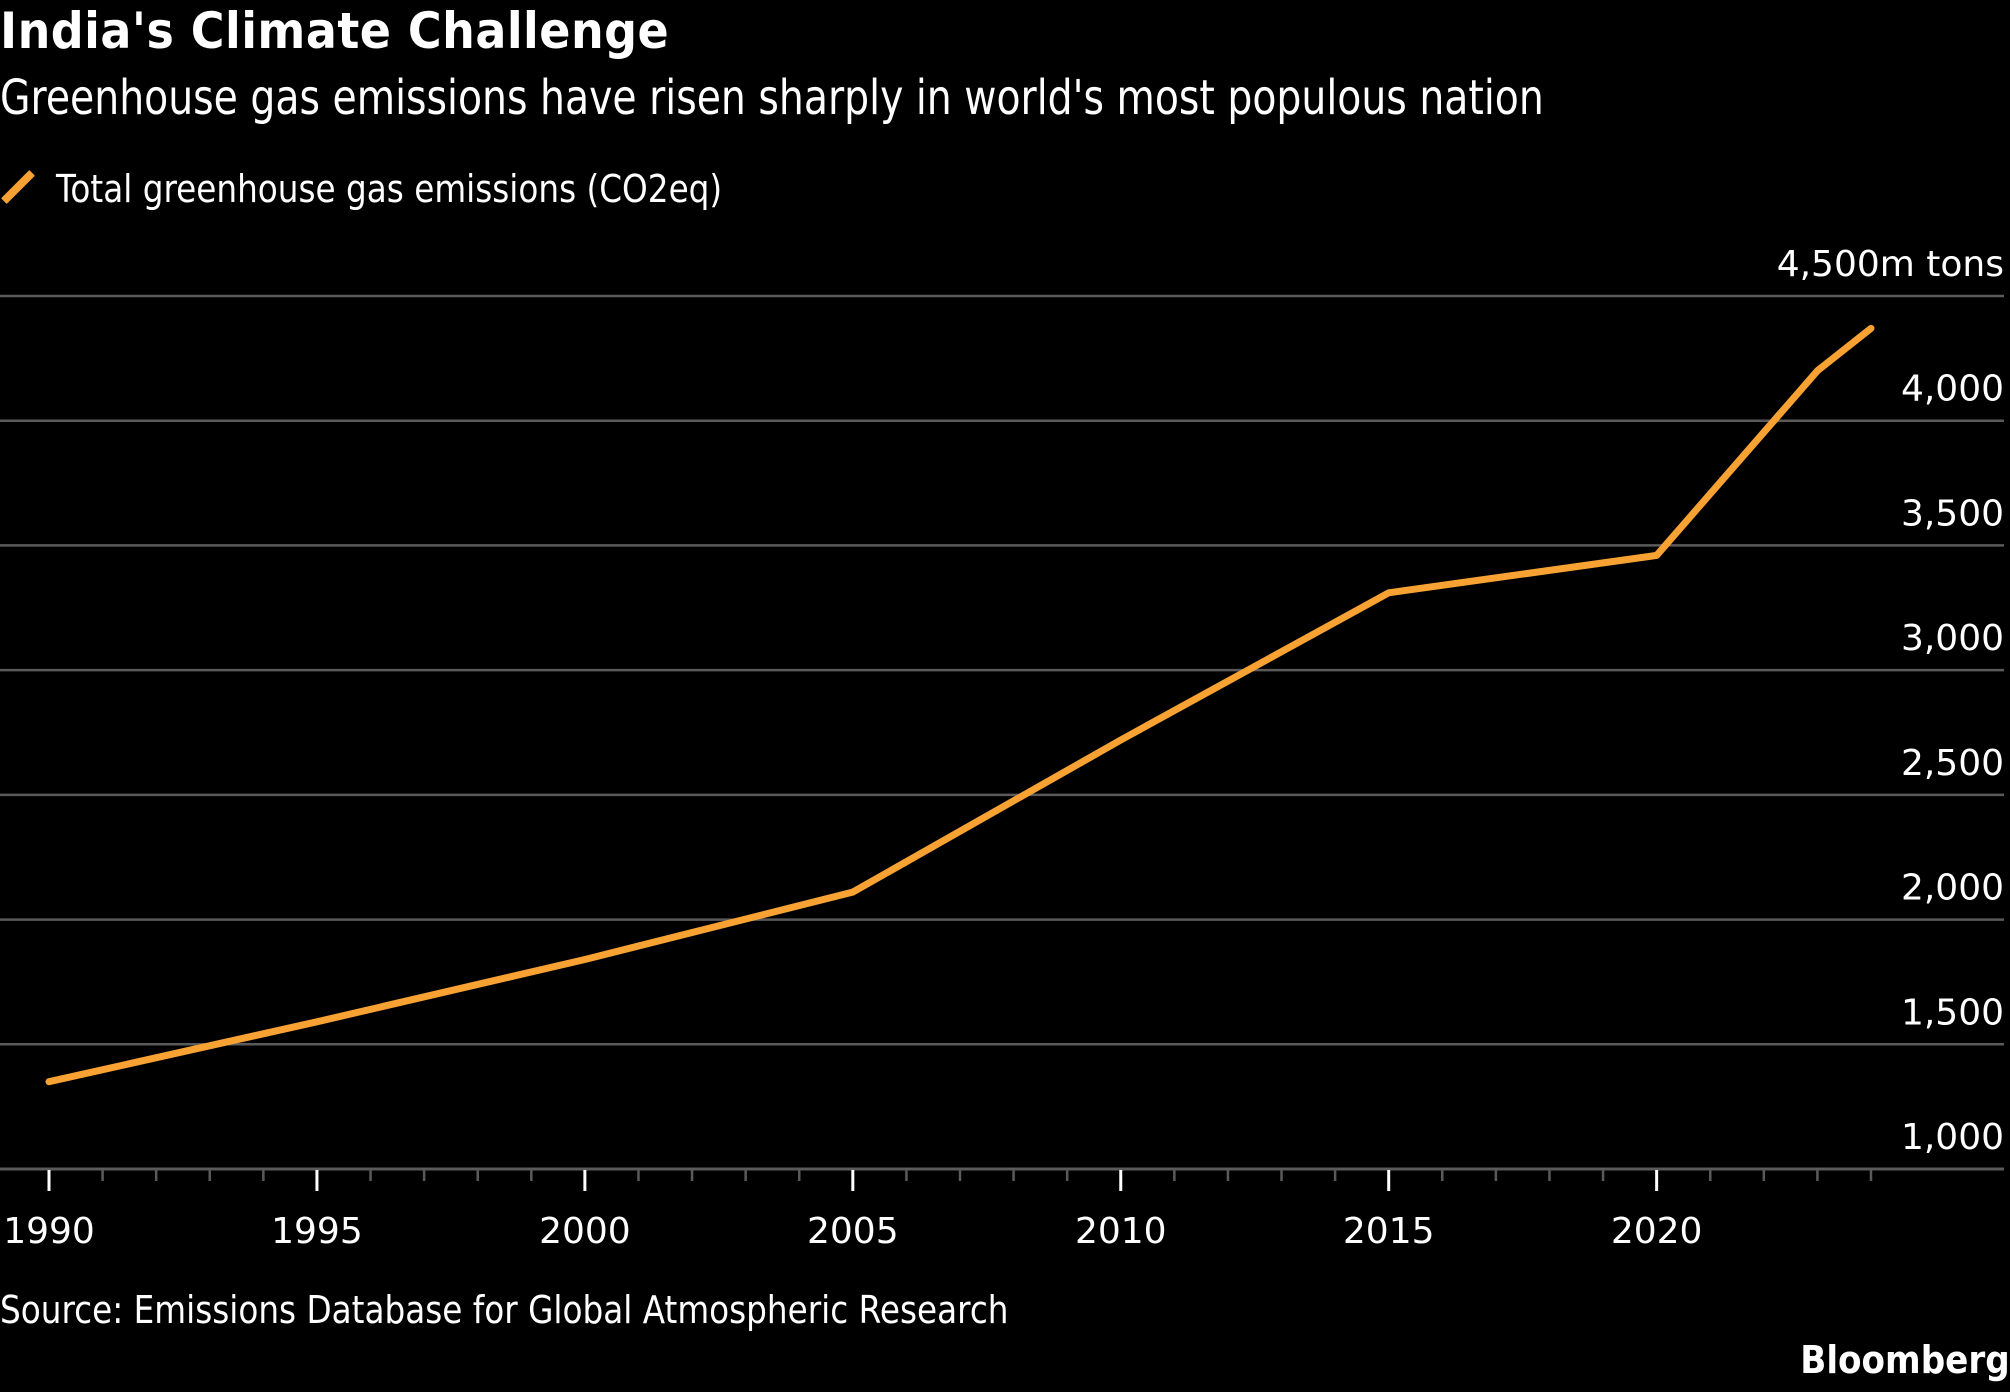 This screenshot has width=2010, height=1392. Describe the element at coordinates (1952, 1012) in the screenshot. I see `y-tick-label: 1,500` at that location.